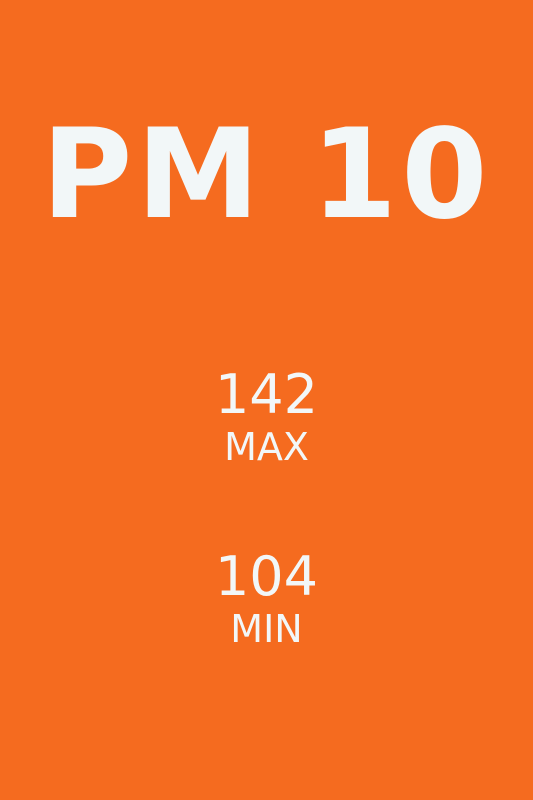  I want to click on max-label: MAX, so click(266, 447).